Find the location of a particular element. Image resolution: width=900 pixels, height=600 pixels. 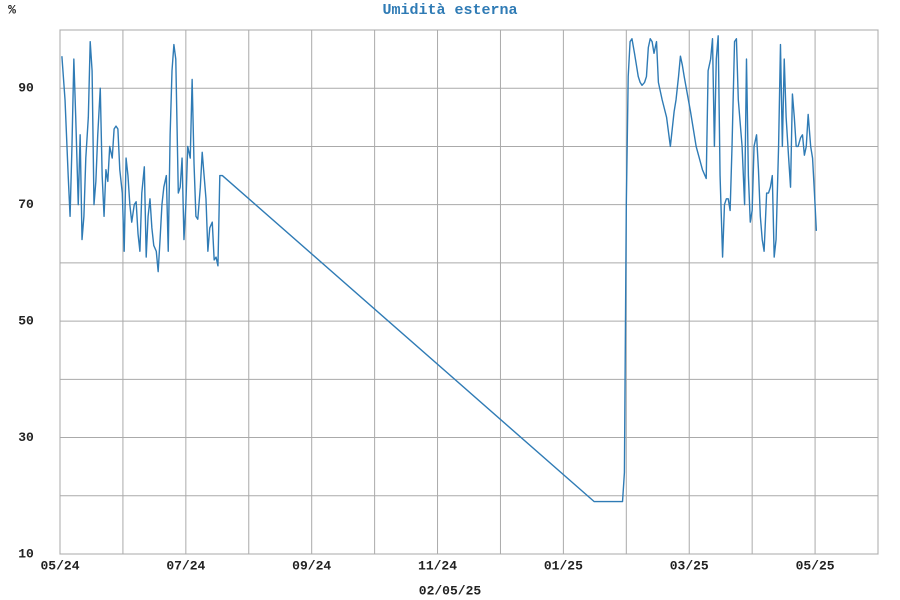

x-tick-label: 07/24 is located at coordinates (185, 565).